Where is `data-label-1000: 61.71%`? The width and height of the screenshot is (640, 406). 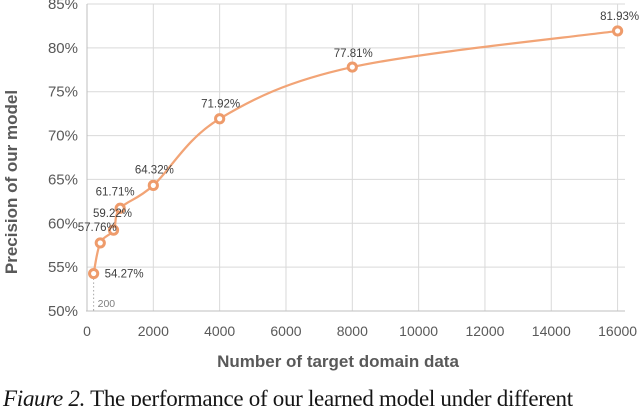
data-label-1000: 61.71% is located at coordinates (115, 192).